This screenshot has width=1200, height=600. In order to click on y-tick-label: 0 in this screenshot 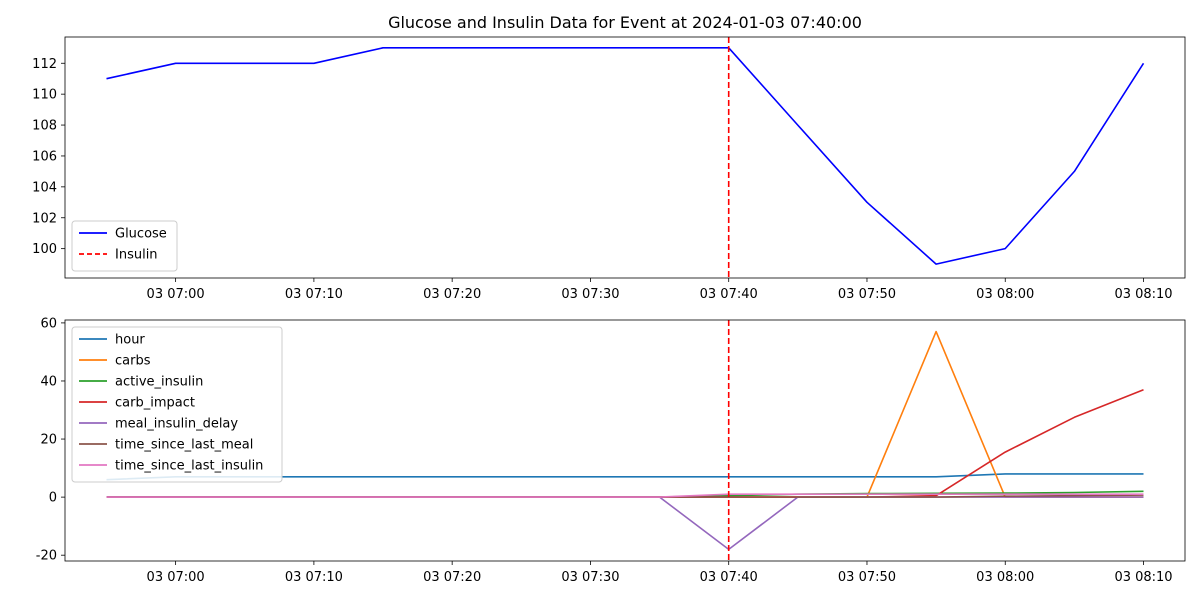, I will do `click(53, 498)`.